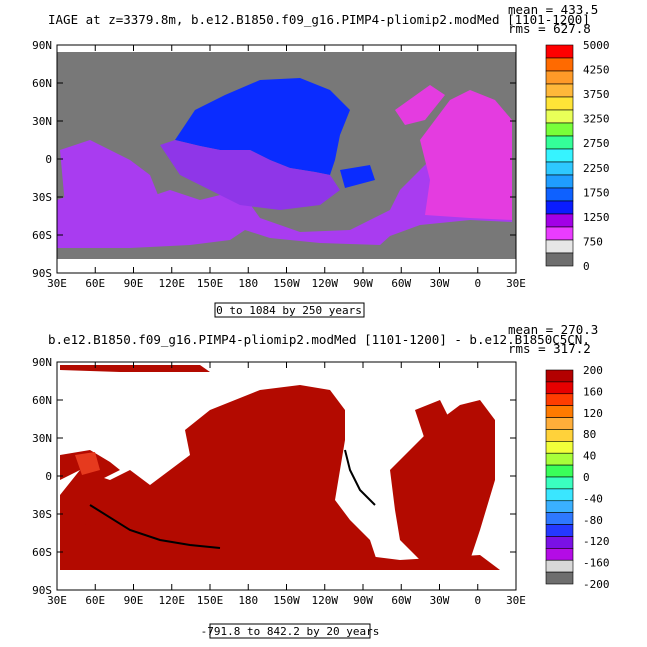 The height and width of the screenshot is (647, 647). I want to click on panel-top-mean: mean = 433.5, so click(553, 9).